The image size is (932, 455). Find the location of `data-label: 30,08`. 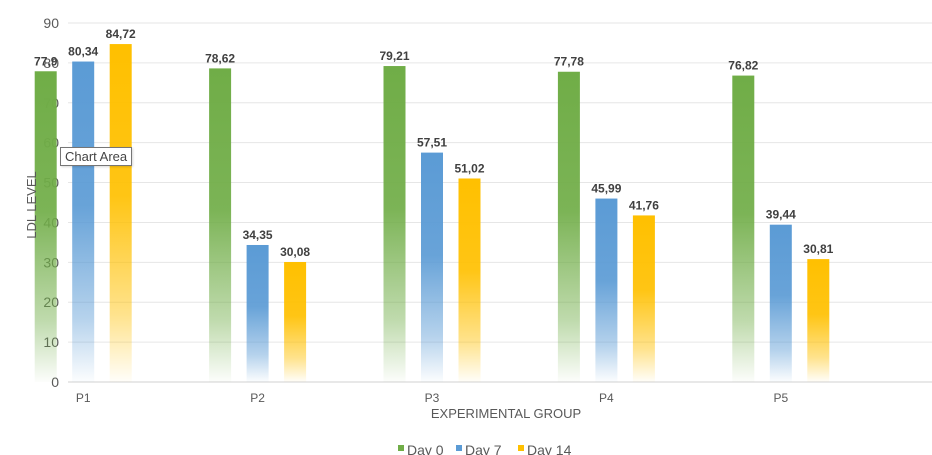

data-label: 30,08 is located at coordinates (295, 252).